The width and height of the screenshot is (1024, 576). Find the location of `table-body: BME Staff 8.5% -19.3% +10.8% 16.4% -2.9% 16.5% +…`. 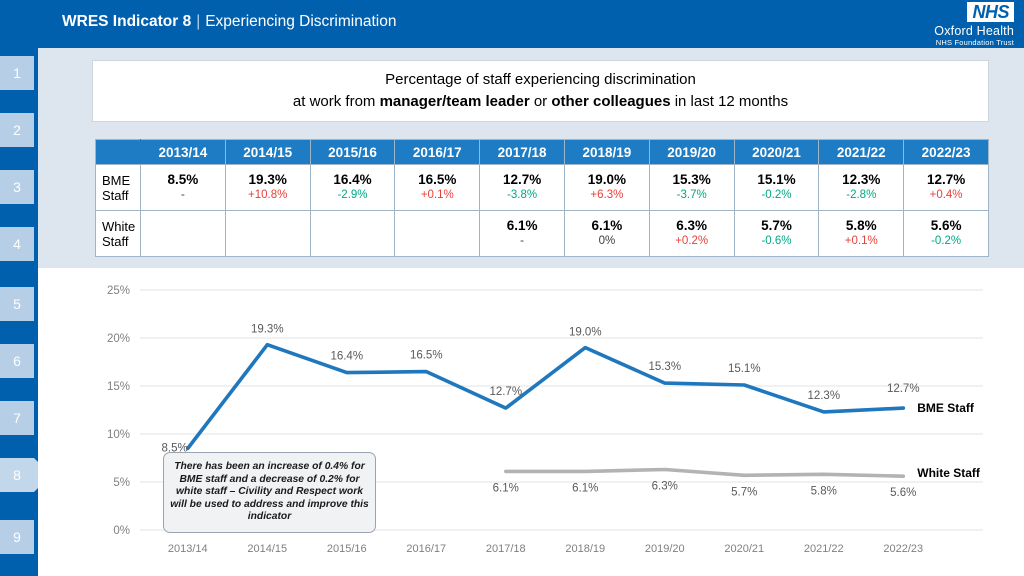

table-body: BME Staff 8.5% -19.3% +10.8% 16.4% -2.9% 16.5% +… is located at coordinates (542, 210).